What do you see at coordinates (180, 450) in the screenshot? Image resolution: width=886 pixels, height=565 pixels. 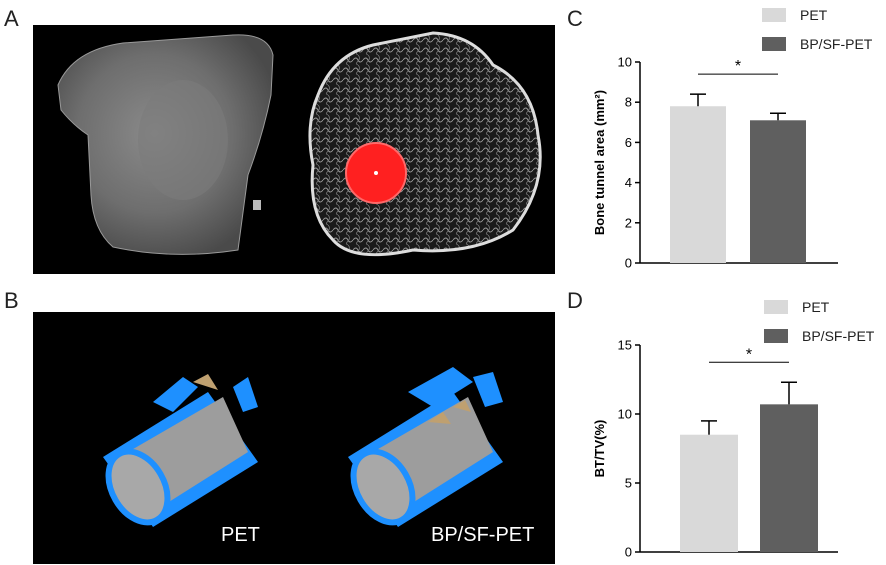 I see `pet-implant-render` at bounding box center [180, 450].